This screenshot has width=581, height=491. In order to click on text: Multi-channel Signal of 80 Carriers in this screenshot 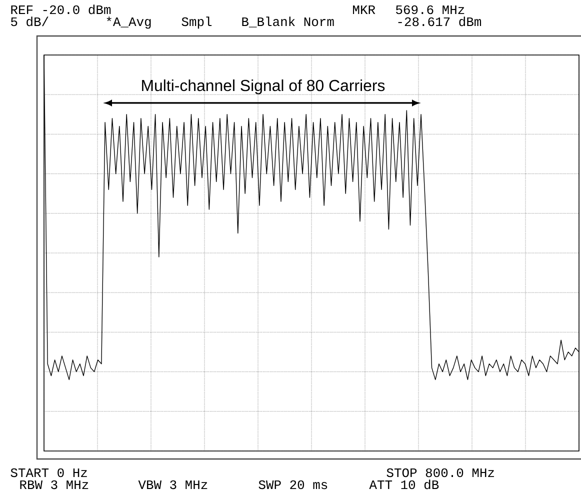, I will do `click(263, 86)`.